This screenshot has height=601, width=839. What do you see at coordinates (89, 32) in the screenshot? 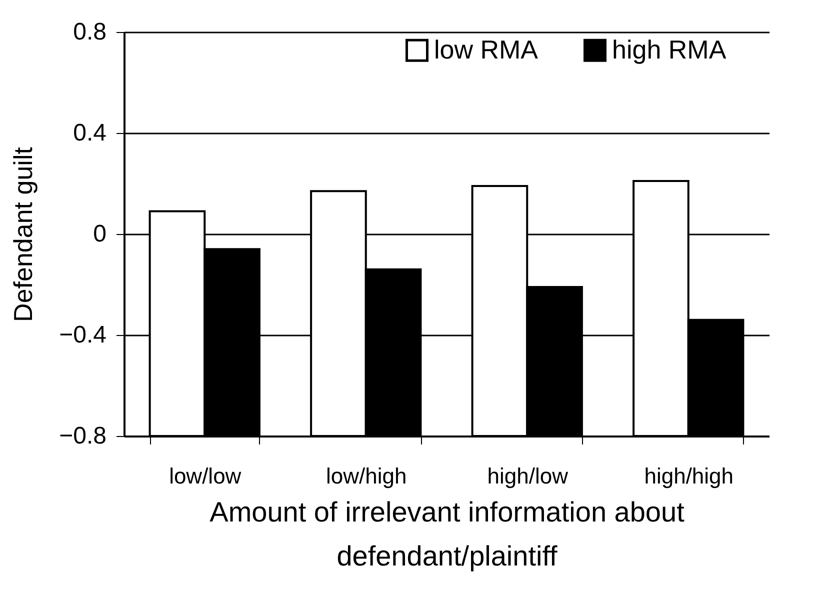
I see `y-tick-label: 0.8` at bounding box center [89, 32].